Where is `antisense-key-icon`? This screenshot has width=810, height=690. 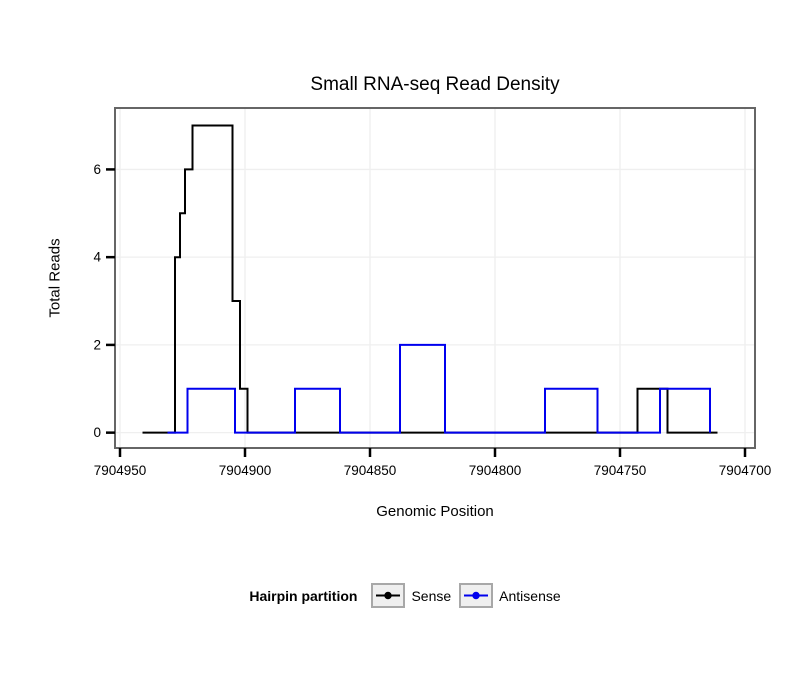 antisense-key-icon is located at coordinates (476, 595).